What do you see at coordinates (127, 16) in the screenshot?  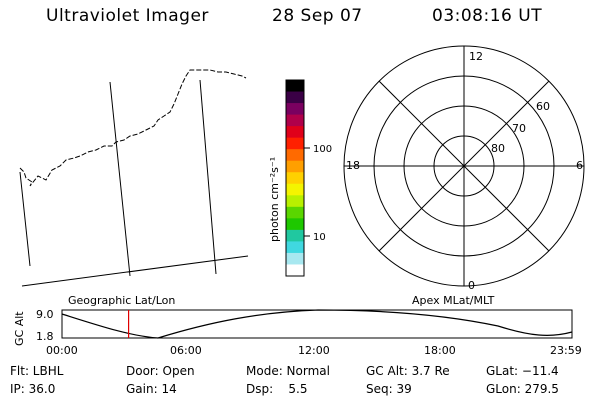 I see `instrument-title: Ultraviolet Imager` at bounding box center [127, 16].